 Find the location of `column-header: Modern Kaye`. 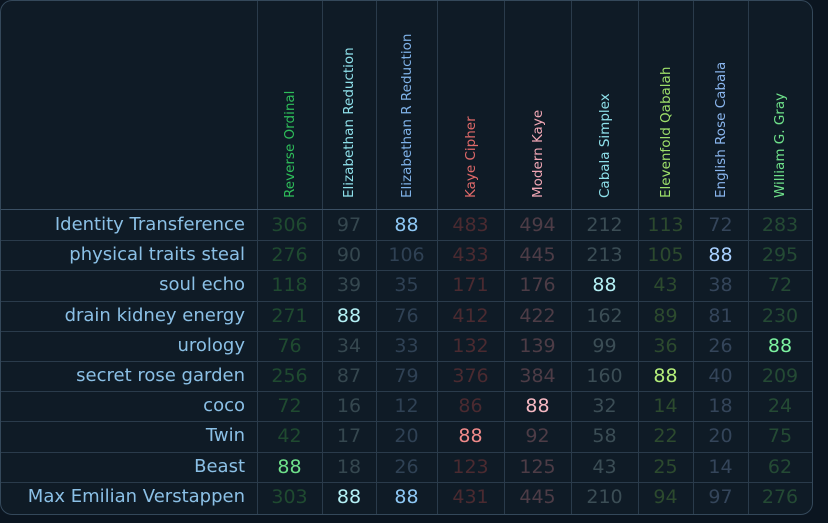

column-header: Modern Kaye is located at coordinates (537, 104).